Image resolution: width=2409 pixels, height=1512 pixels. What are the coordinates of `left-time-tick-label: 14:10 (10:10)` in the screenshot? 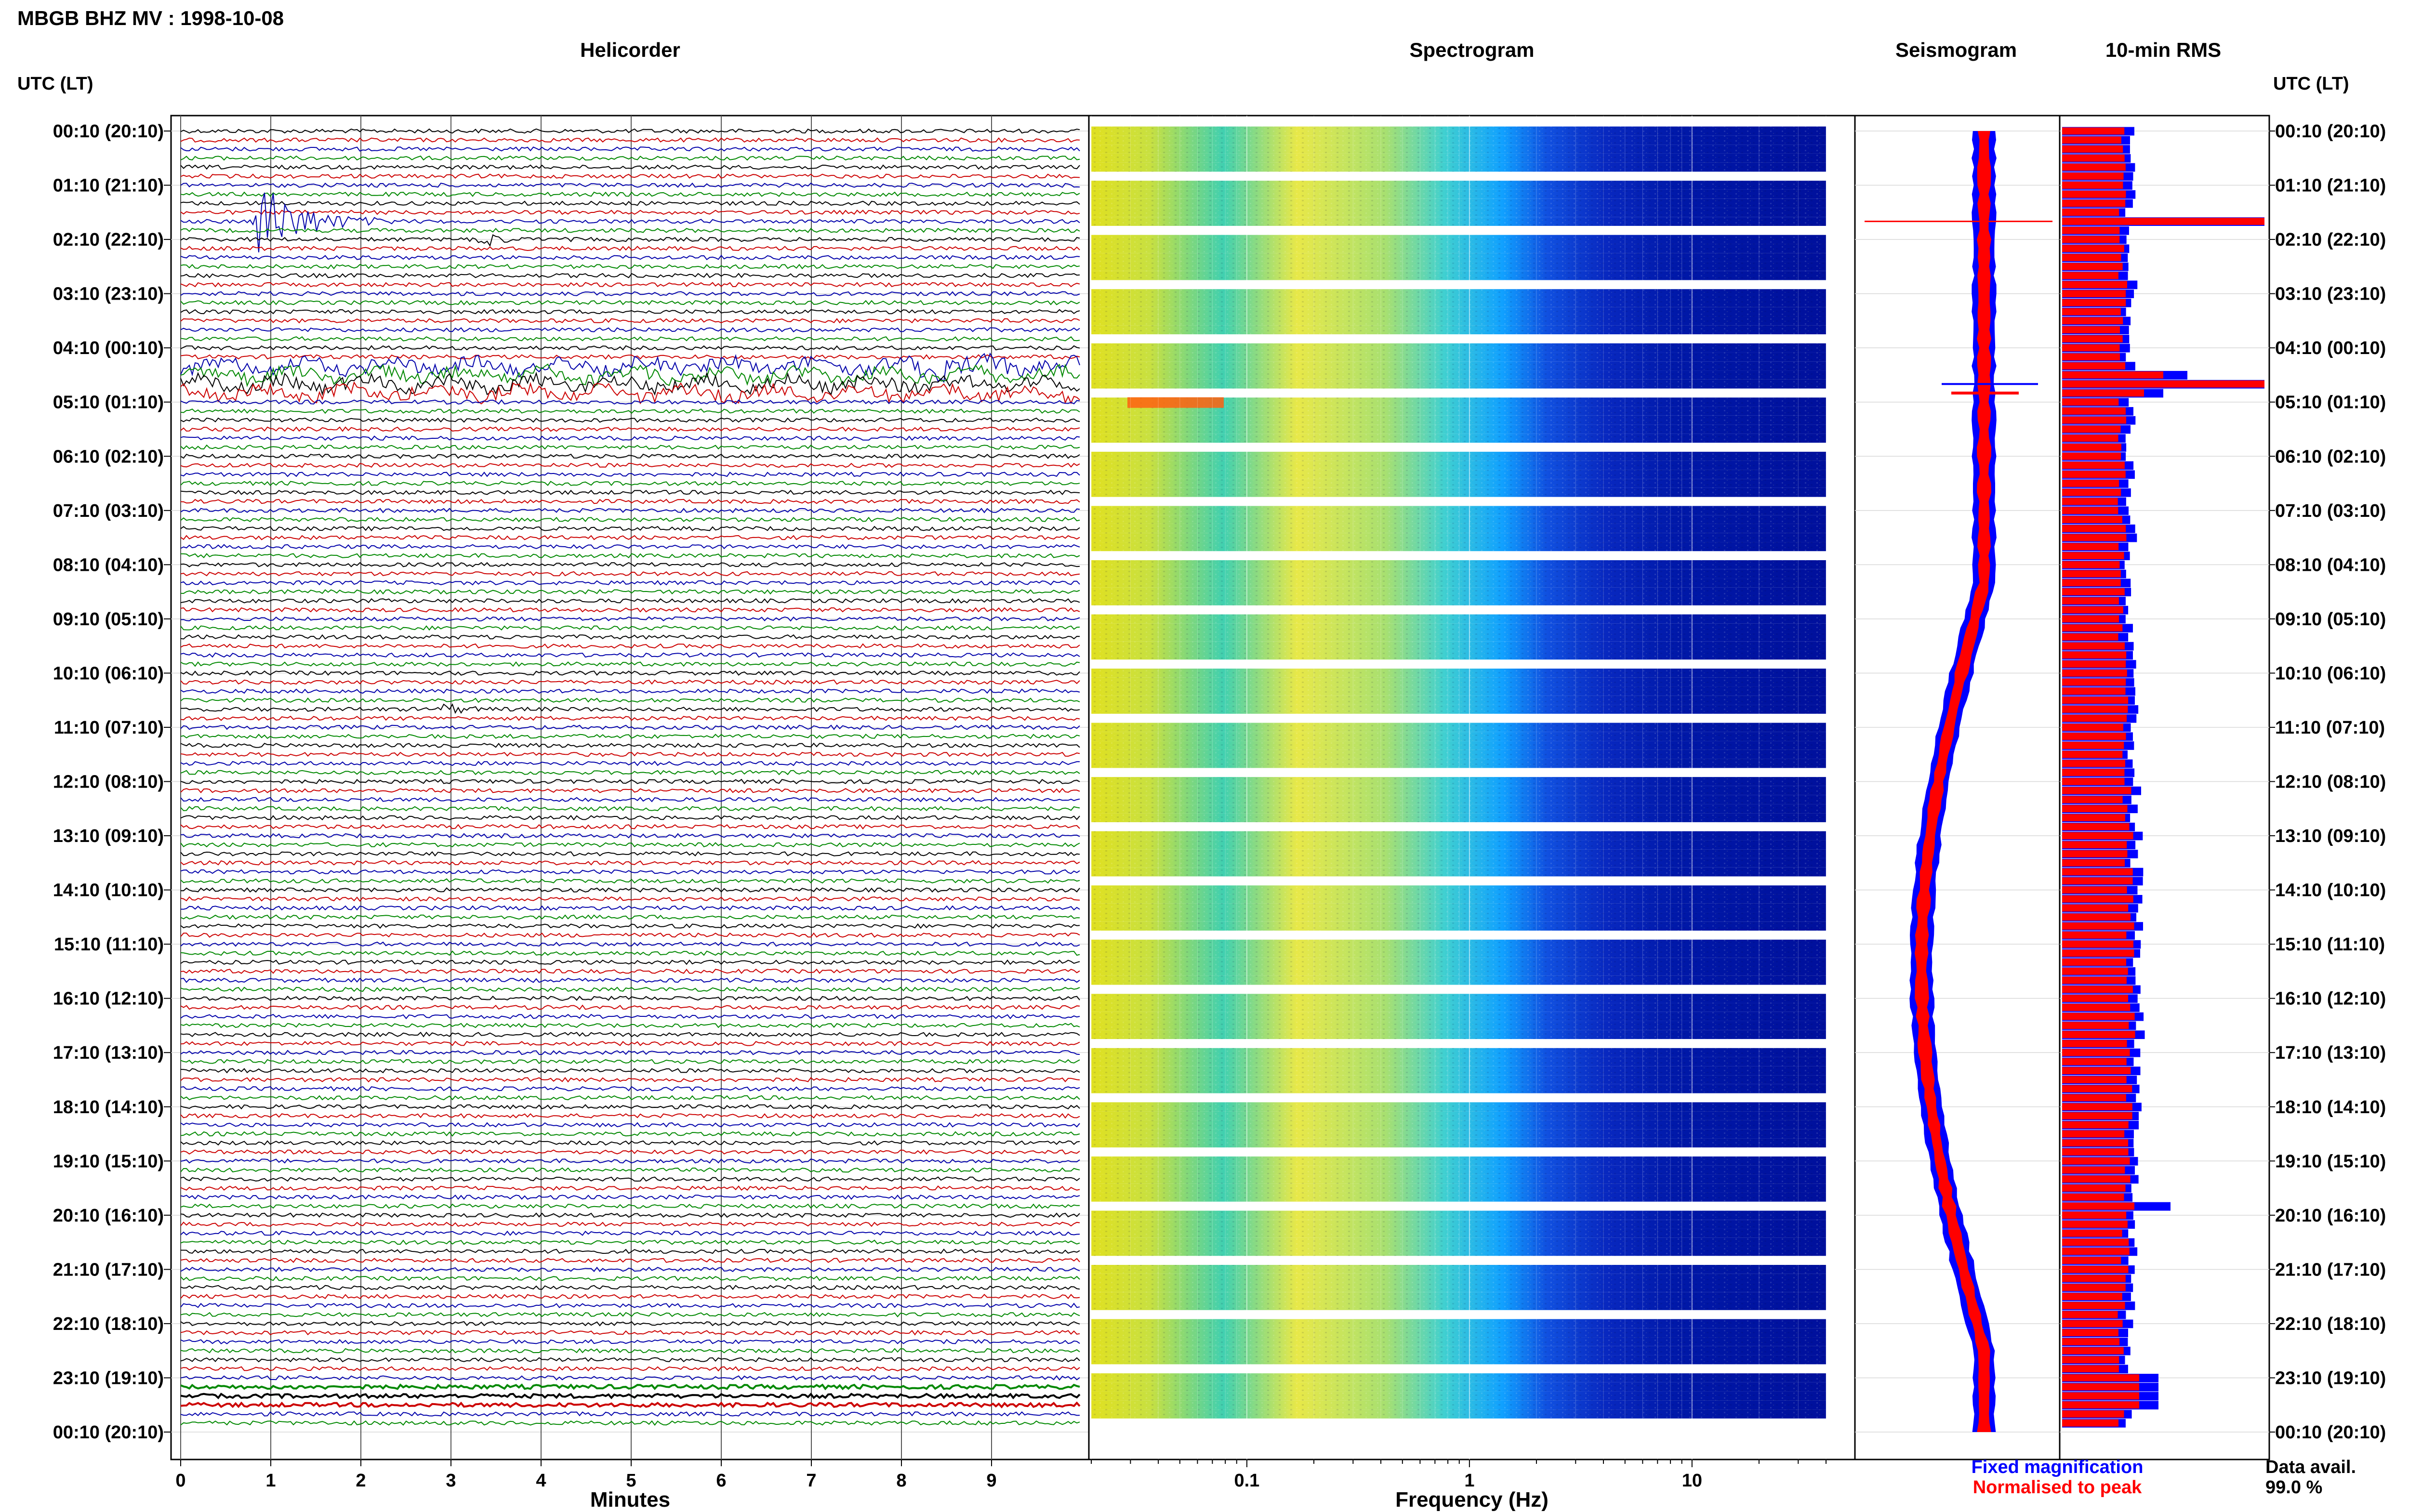 It's located at (108, 891).